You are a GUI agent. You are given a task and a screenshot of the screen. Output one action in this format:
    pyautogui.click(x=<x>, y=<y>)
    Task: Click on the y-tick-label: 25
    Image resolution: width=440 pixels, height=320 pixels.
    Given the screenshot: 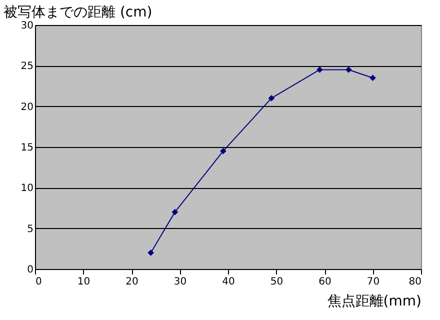 What is the action you would take?
    pyautogui.click(x=27, y=66)
    